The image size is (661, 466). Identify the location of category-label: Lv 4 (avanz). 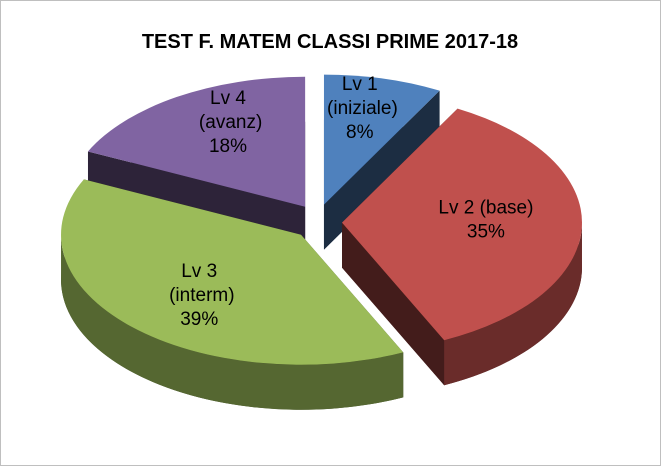
(228, 110).